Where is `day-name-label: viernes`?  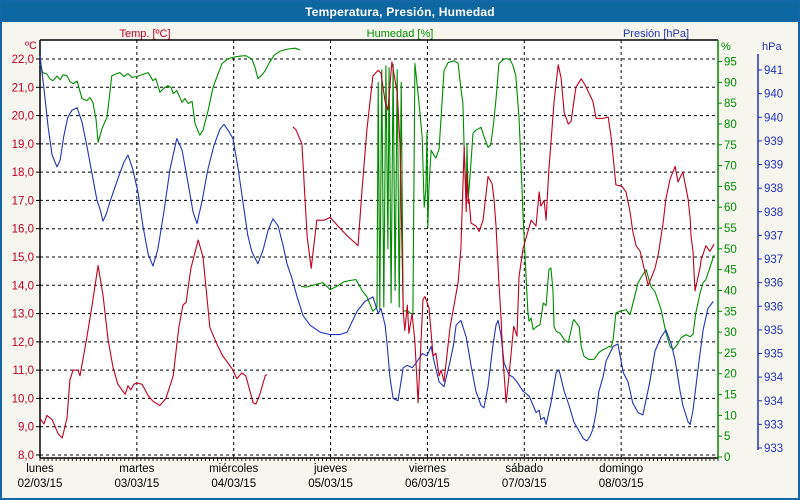
day-name-label: viernes is located at coordinates (427, 469).